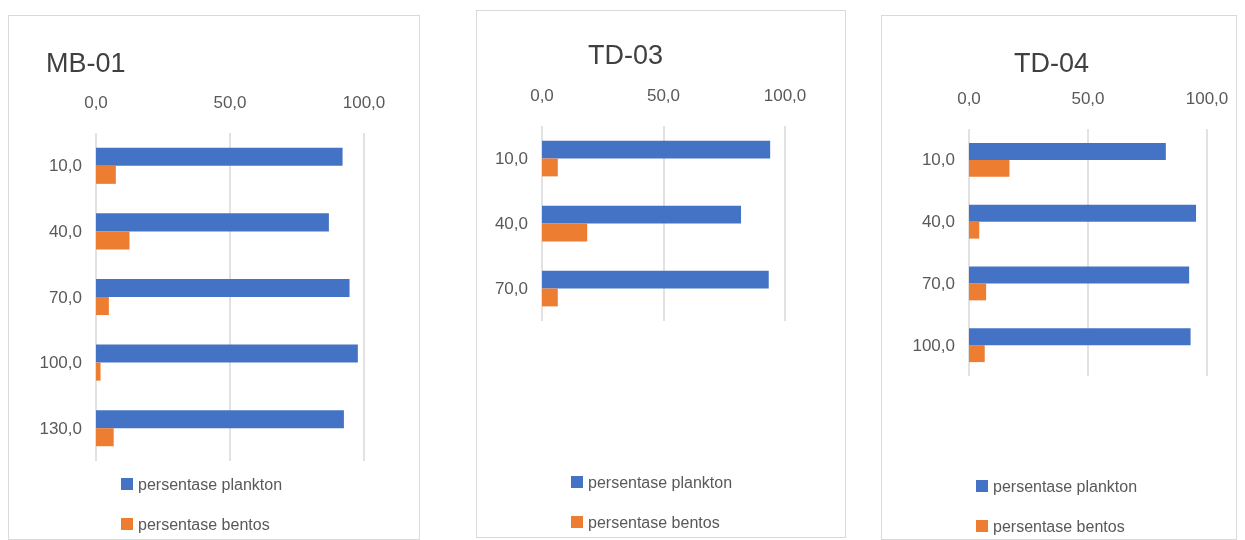  What do you see at coordinates (1052, 62) in the screenshot?
I see `chart-title: TD-04` at bounding box center [1052, 62].